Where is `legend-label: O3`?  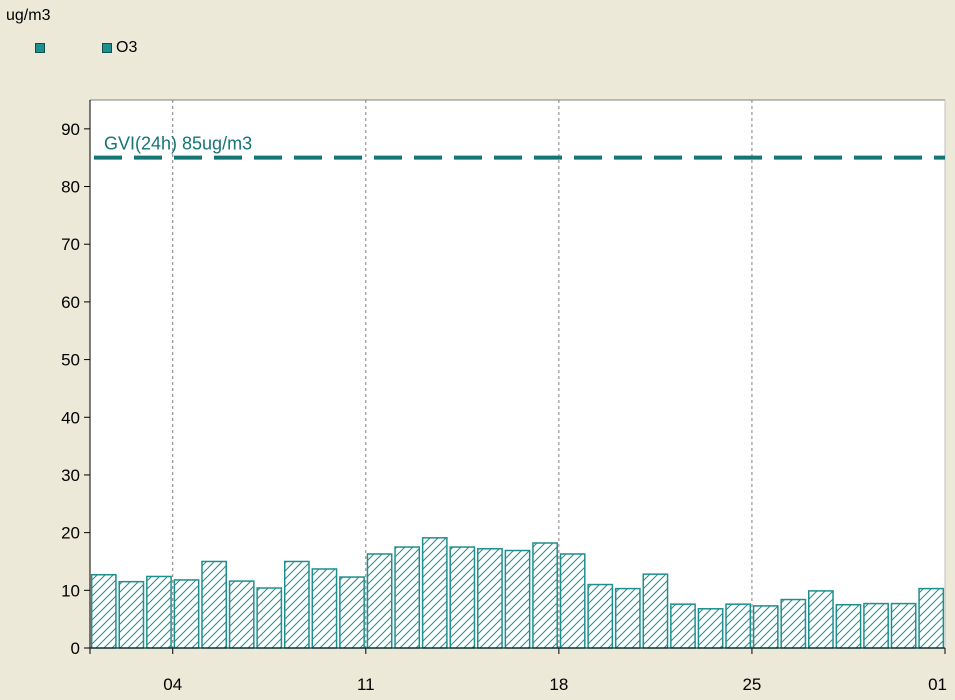
legend-label: O3 is located at coordinates (127, 47).